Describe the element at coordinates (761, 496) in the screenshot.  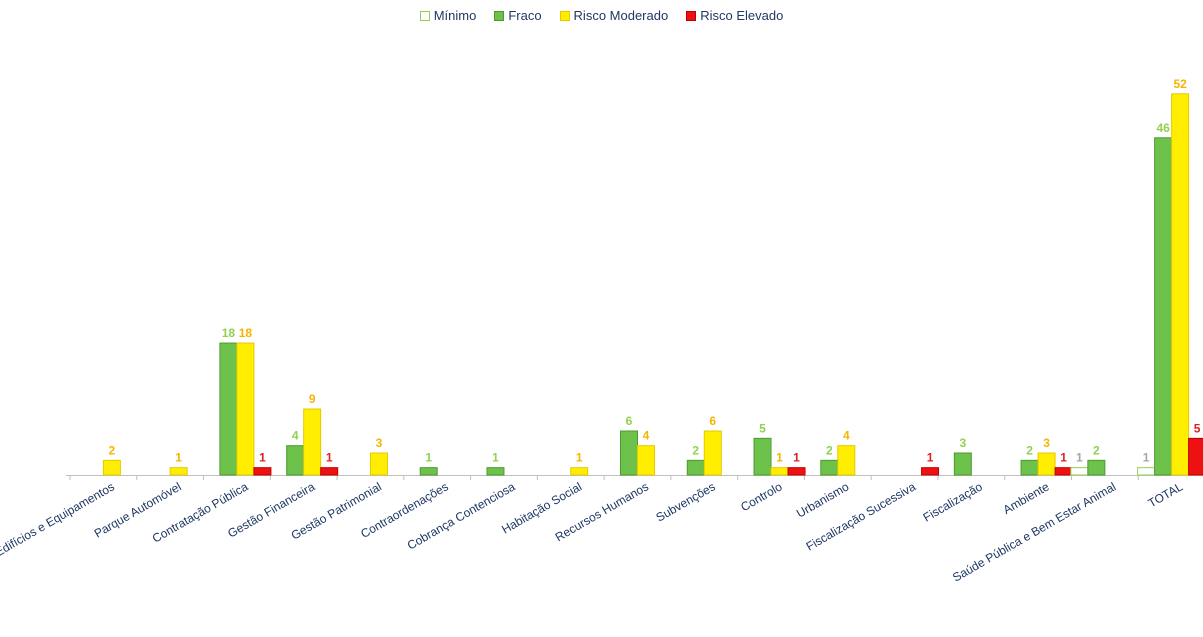
I see `x-tick-label: Controlo` at that location.